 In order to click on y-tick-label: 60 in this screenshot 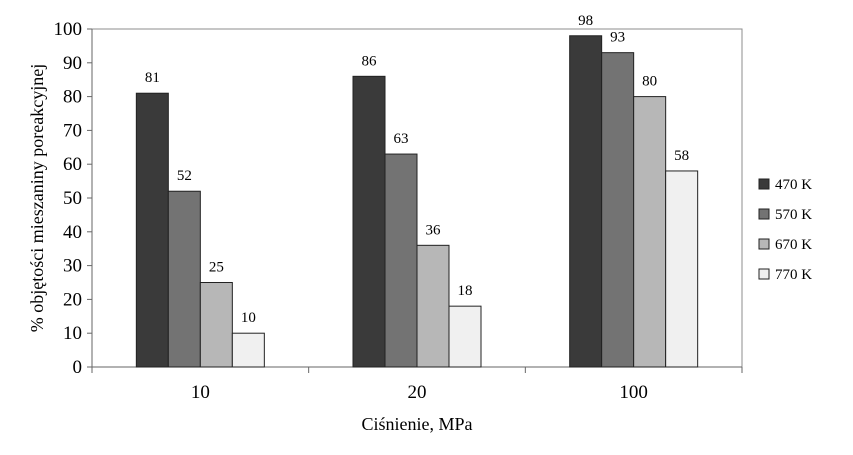, I will do `click(72, 164)`.